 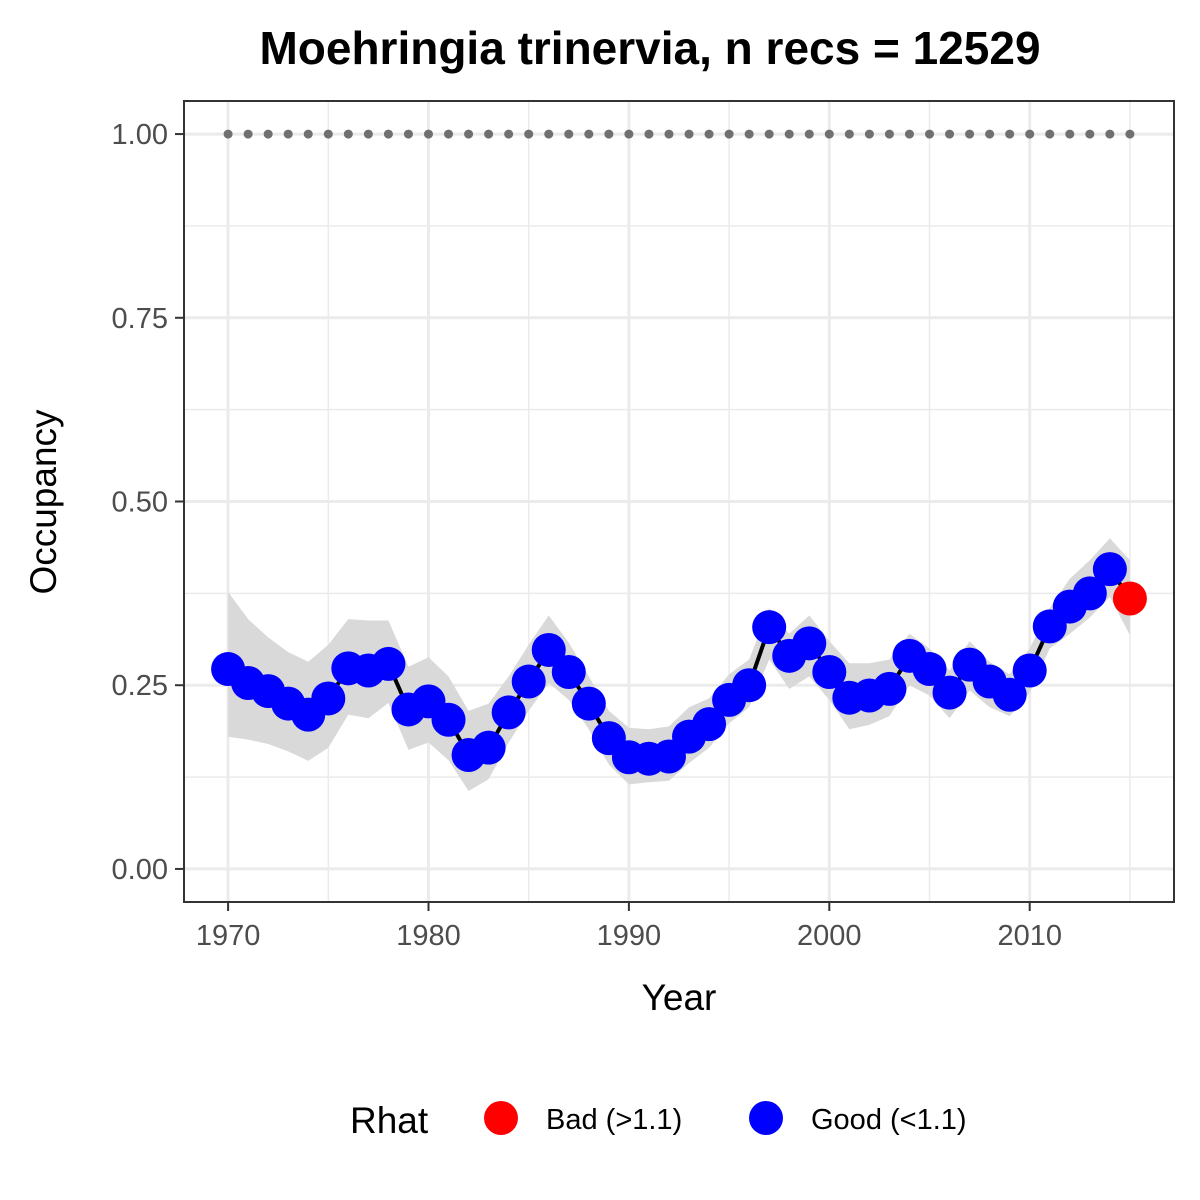 I want to click on x-tick-label: 1990, so click(x=629, y=936).